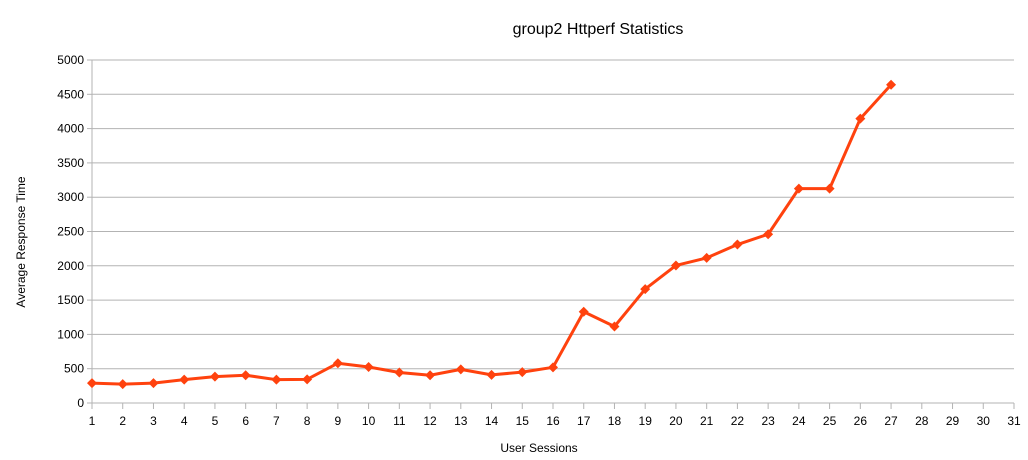 The image size is (1028, 460). I want to click on y-axis-ticks: 0 500 1000 1500 2000 2500 3000 3500 4000 4500 5000, so click(70, 231).